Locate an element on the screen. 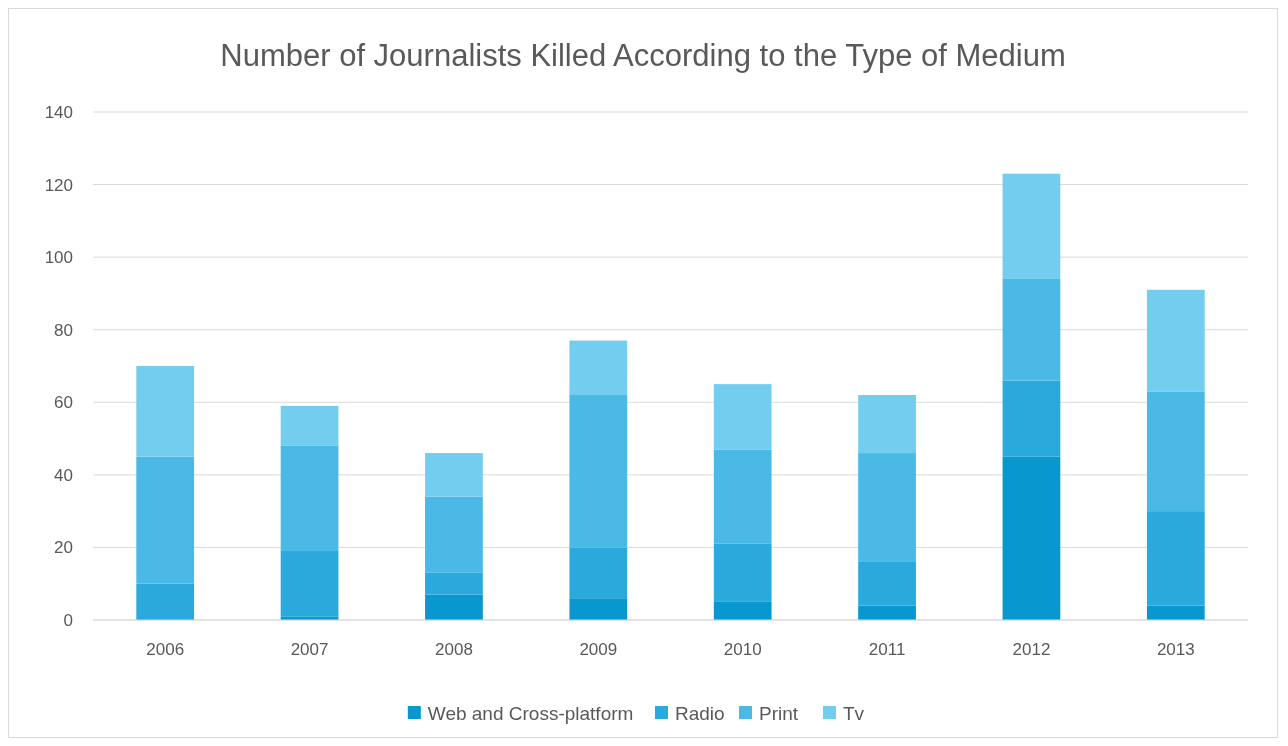 Image resolution: width=1288 pixels, height=746 pixels. legend-label: Web and Cross-platform is located at coordinates (530, 713).